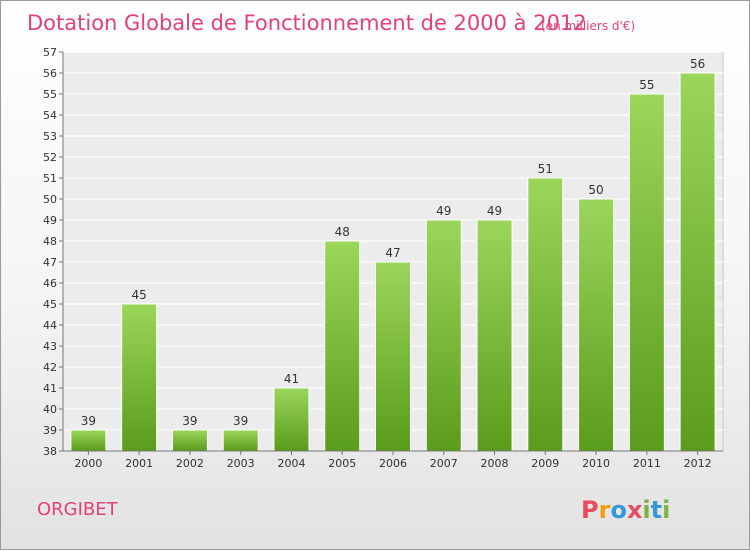  Describe the element at coordinates (50, 388) in the screenshot. I see `y-tick-label: 41` at that location.